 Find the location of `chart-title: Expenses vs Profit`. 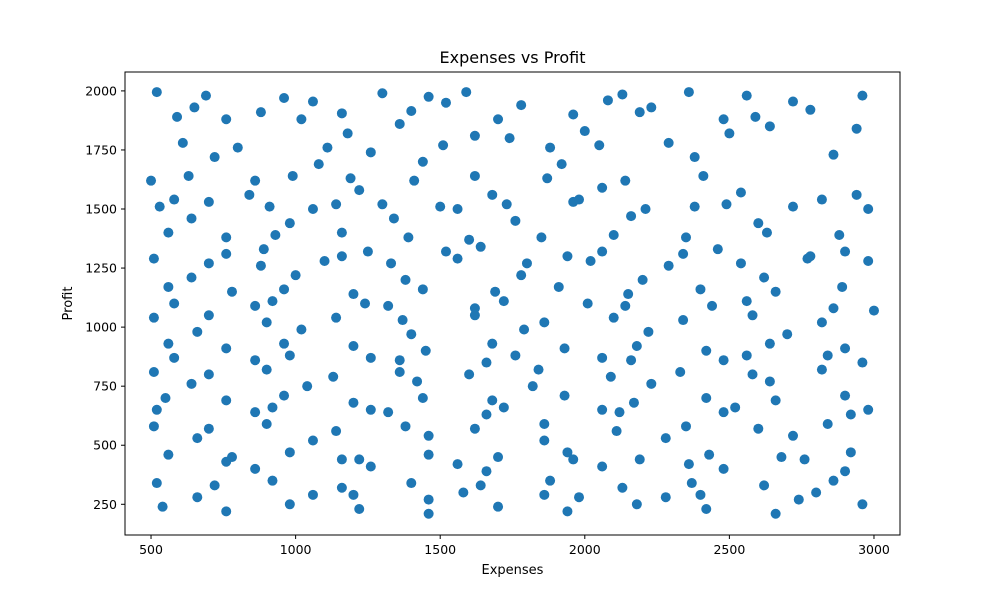

chart-title: Expenses vs Profit is located at coordinates (513, 57).